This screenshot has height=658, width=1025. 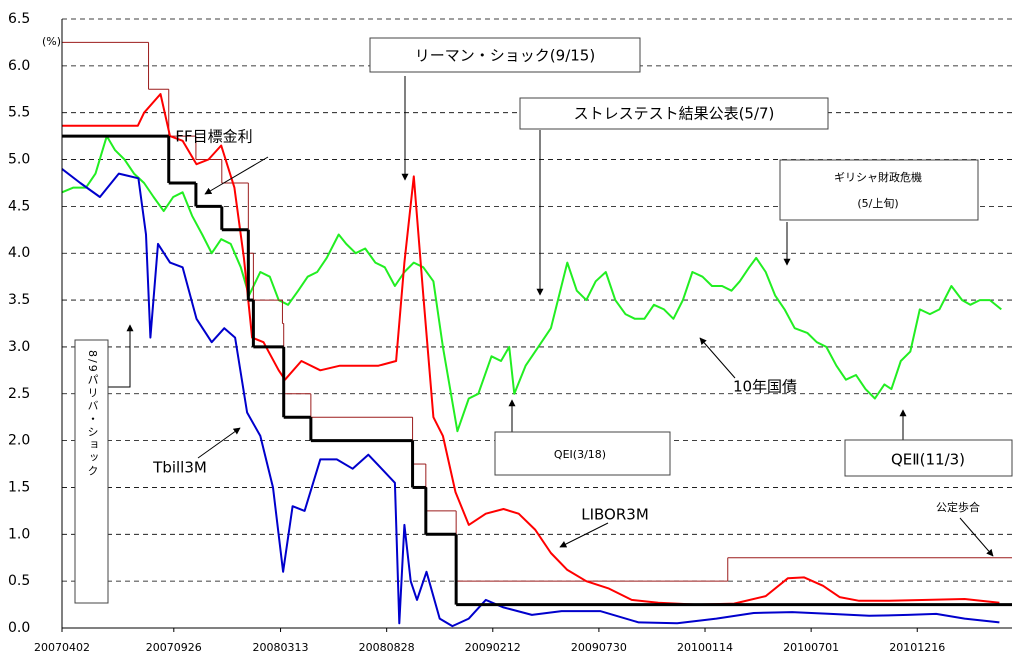 I want to click on series-label: 公定歩合, so click(x=958, y=507).